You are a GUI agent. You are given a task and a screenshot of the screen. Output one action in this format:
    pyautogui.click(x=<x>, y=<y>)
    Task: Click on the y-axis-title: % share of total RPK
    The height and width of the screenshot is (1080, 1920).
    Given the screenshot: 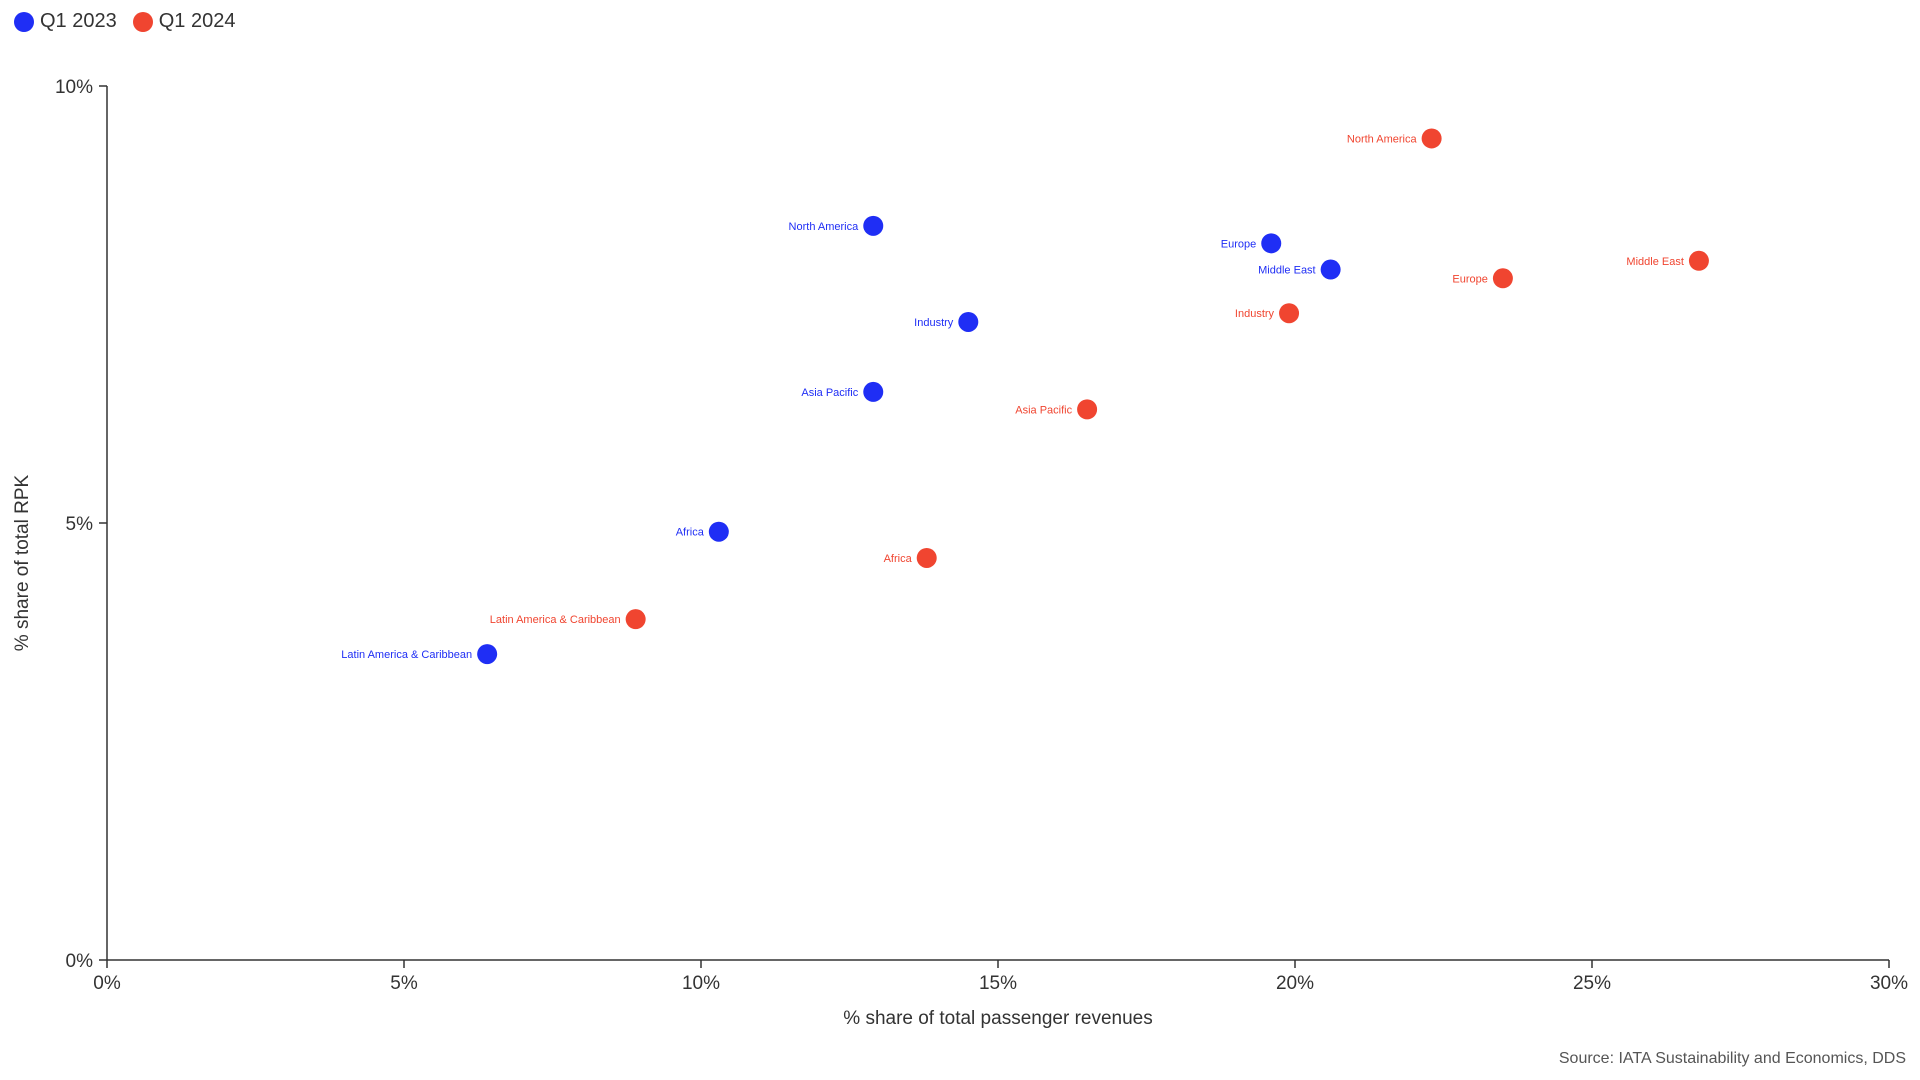 What is the action you would take?
    pyautogui.click(x=22, y=562)
    